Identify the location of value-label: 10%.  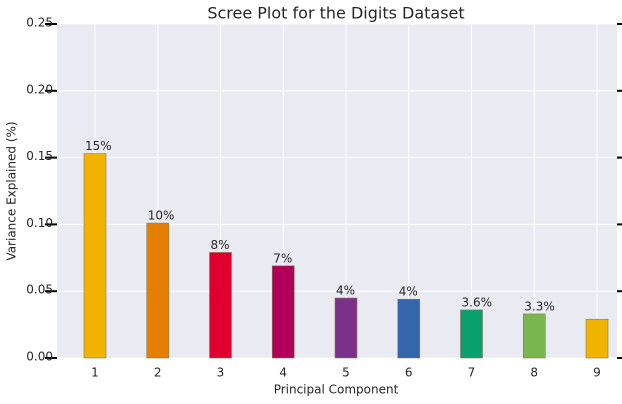
(161, 216).